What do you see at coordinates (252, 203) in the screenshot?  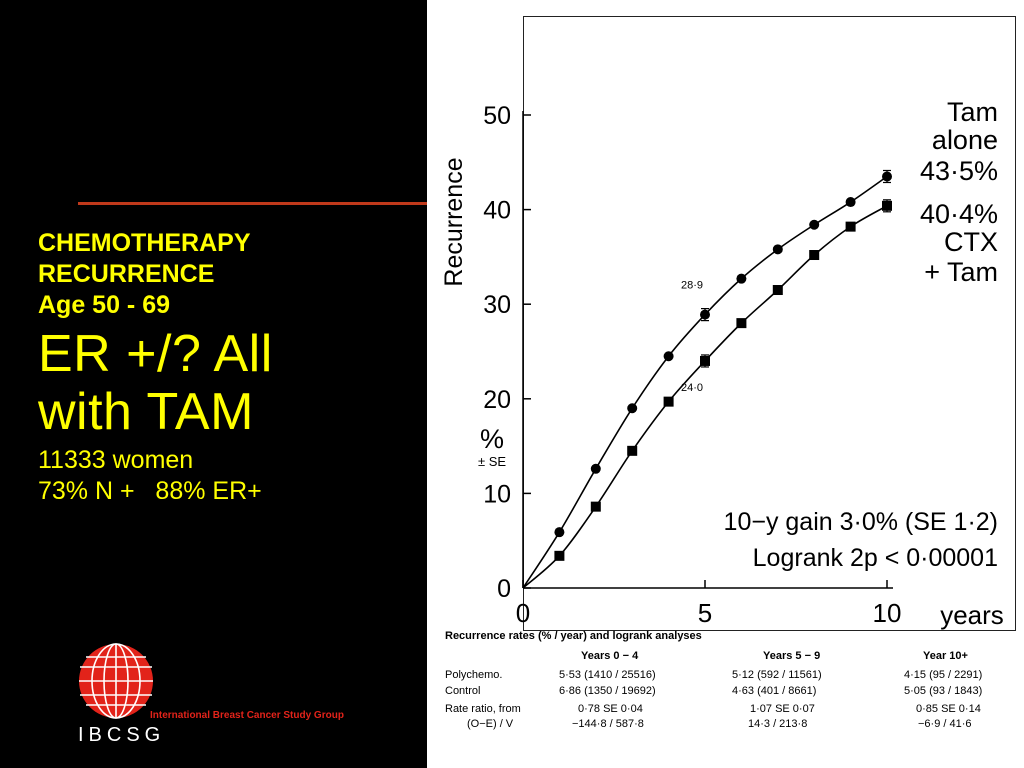 I see `accent-rule` at bounding box center [252, 203].